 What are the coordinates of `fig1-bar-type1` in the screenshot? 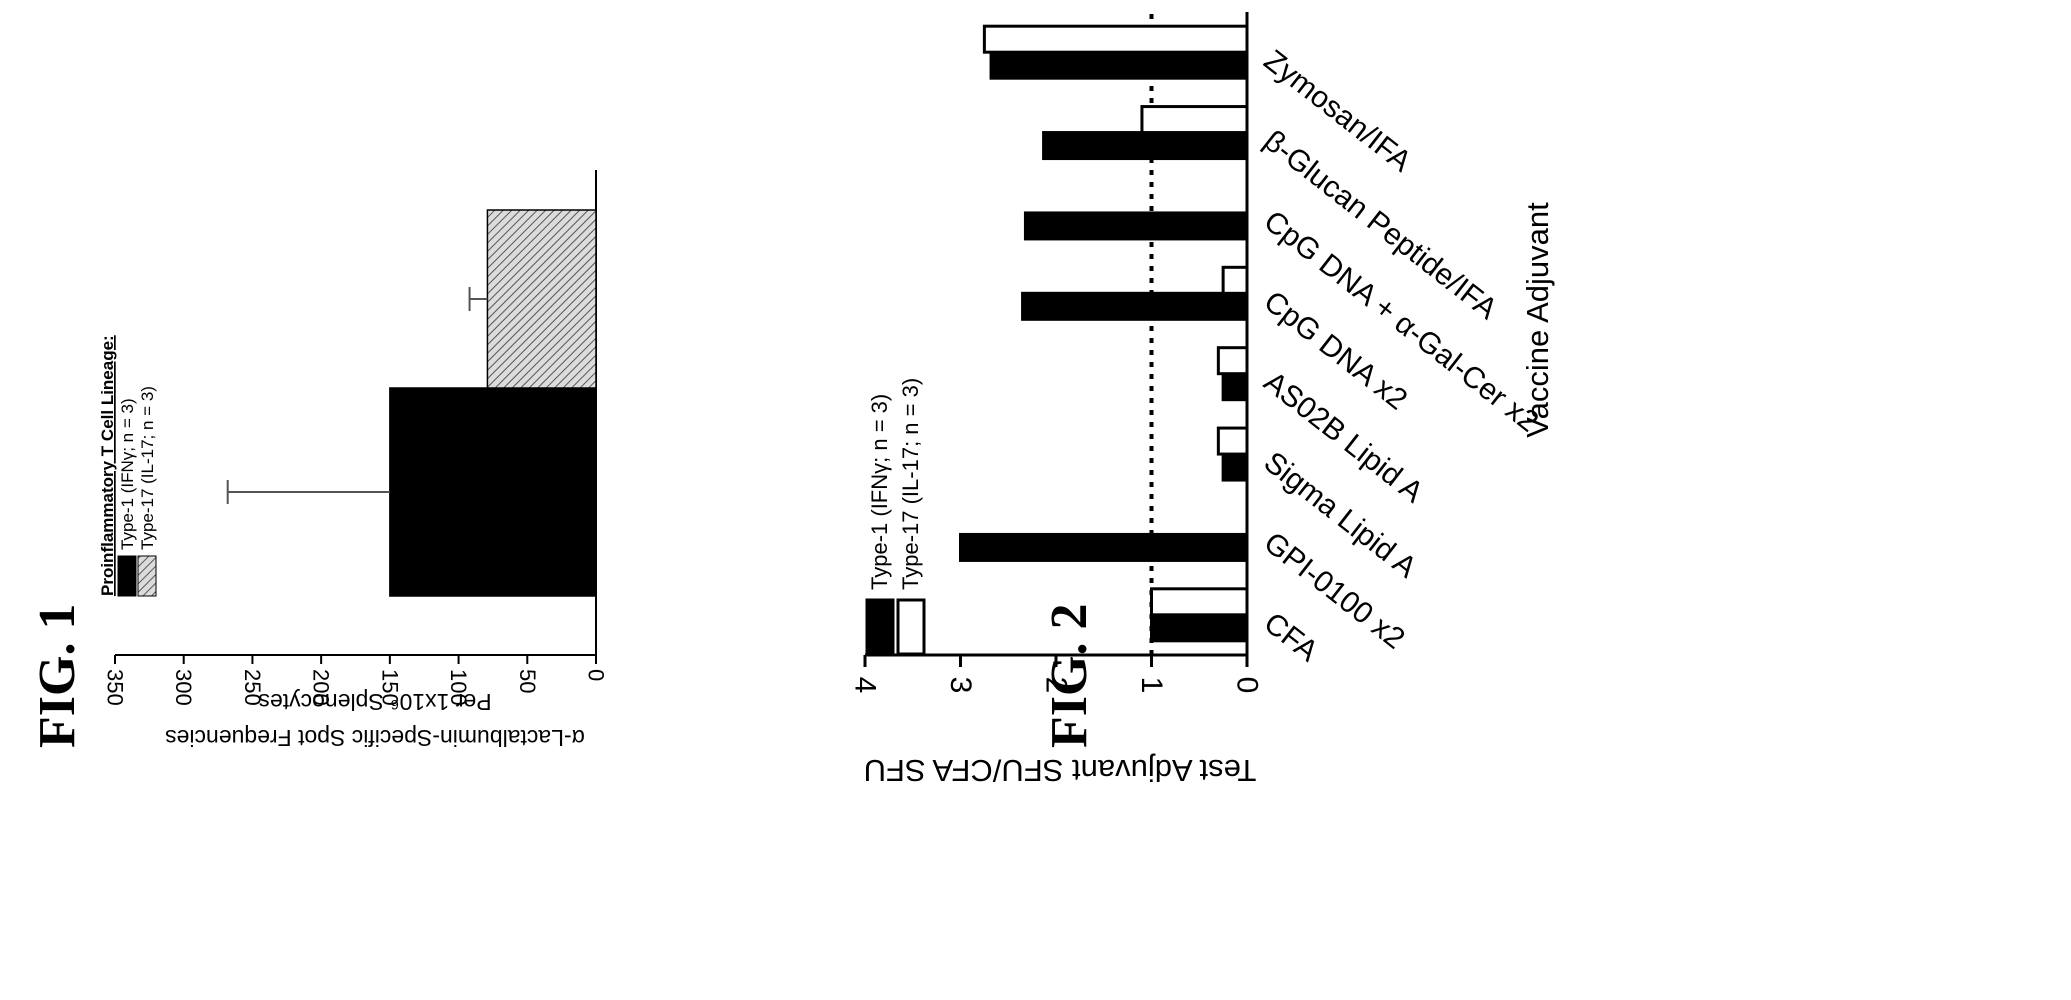 It's located at (493, 492).